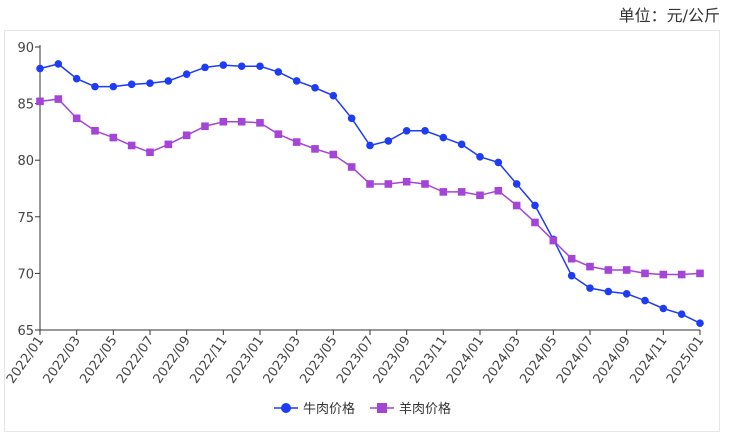 This screenshot has height=435, width=734. What do you see at coordinates (25, 48) in the screenshot?
I see `y-tick-label: 90` at bounding box center [25, 48].